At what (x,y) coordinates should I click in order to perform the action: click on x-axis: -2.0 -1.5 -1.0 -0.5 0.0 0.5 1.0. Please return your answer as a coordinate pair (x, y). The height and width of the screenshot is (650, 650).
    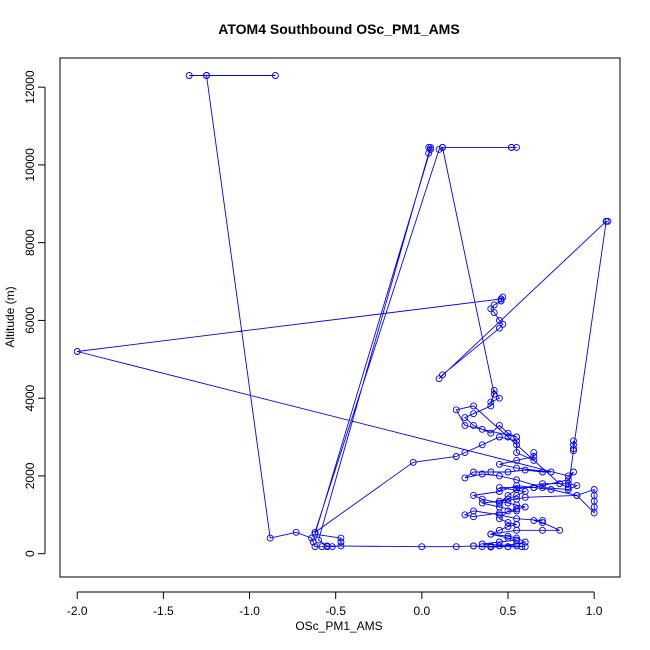
    Looking at the image, I should click on (335, 604).